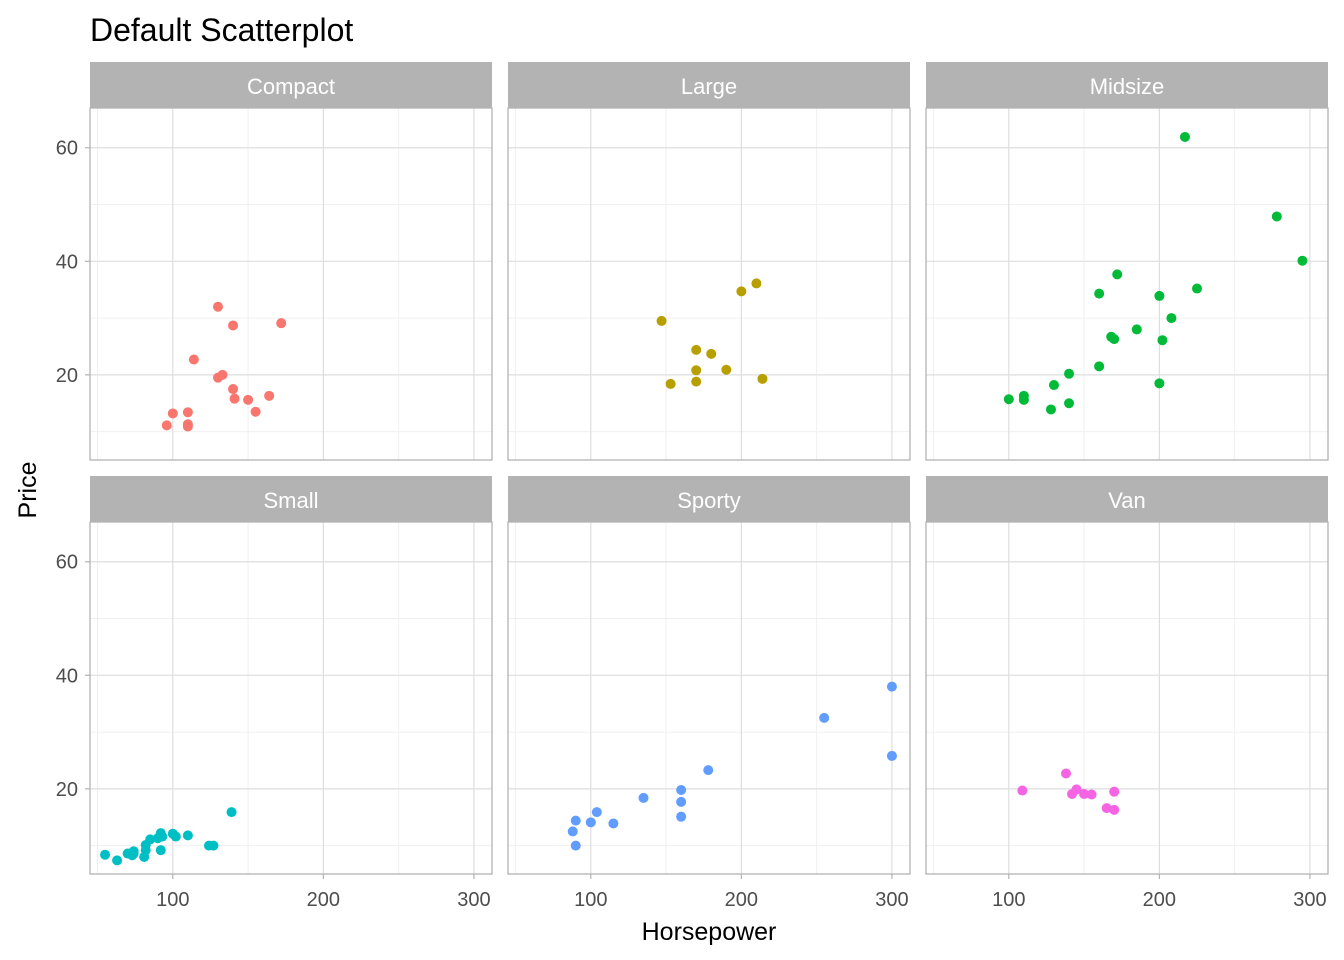 This screenshot has width=1344, height=960. What do you see at coordinates (709, 932) in the screenshot?
I see `x-axis-title: Horsepower` at bounding box center [709, 932].